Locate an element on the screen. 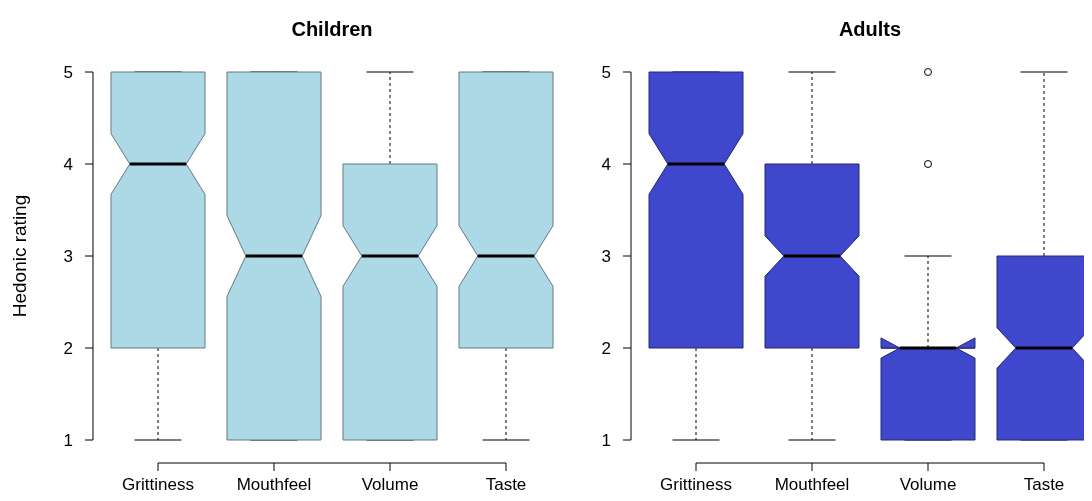 This screenshot has width=1092, height=501. y-axis-title: Hedonic rating is located at coordinates (19, 256).